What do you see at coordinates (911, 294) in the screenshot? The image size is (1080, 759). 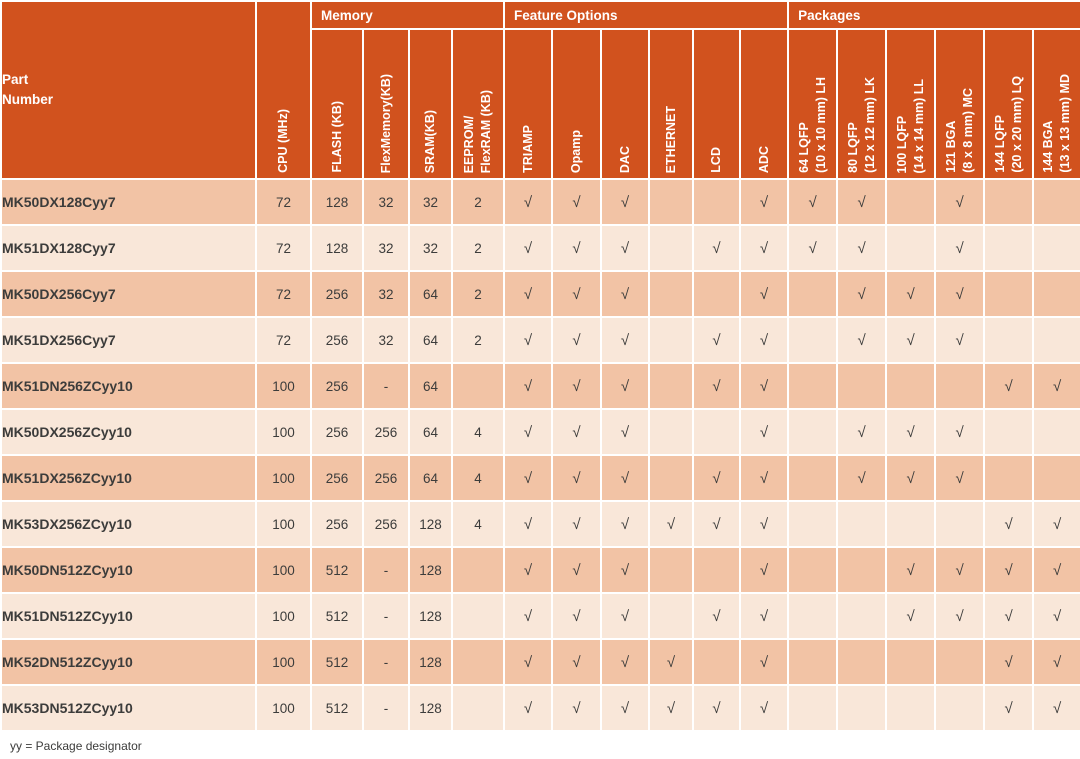 I see `package-check-100-lqfp: √` at bounding box center [911, 294].